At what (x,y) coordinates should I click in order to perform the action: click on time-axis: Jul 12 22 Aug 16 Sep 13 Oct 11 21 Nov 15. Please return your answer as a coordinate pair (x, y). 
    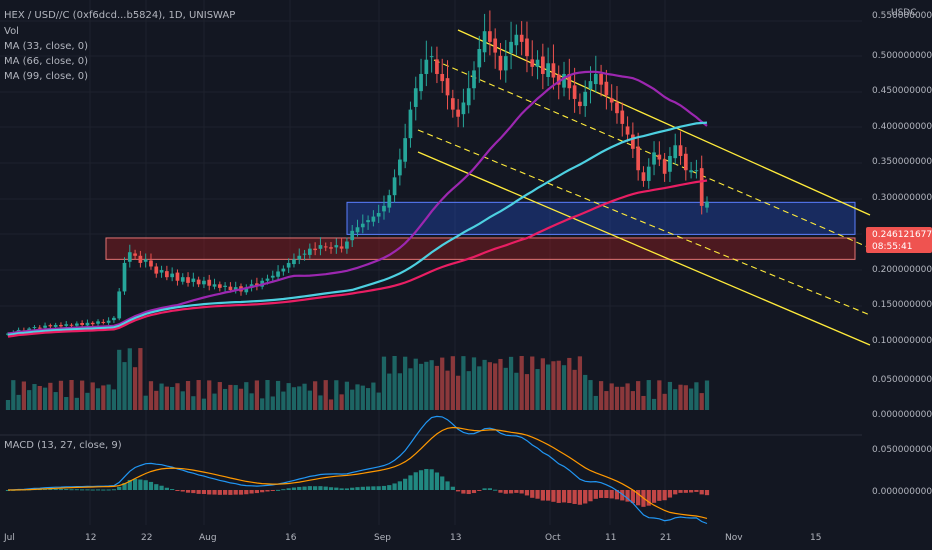
    Looking at the image, I should click on (412, 538).